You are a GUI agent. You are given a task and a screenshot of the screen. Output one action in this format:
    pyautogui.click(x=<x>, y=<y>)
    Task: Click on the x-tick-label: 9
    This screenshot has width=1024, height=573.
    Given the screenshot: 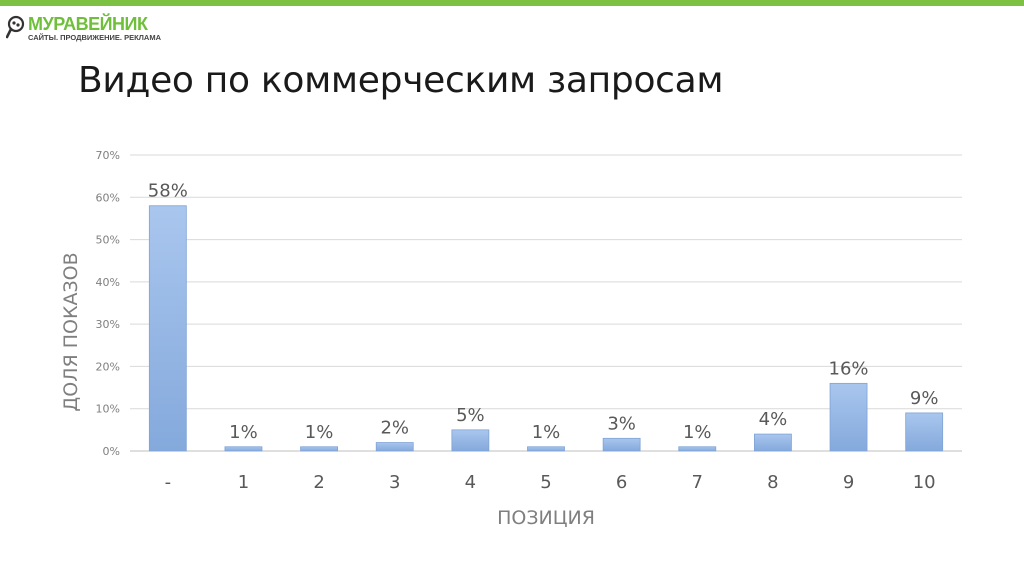 What is the action you would take?
    pyautogui.click(x=848, y=482)
    